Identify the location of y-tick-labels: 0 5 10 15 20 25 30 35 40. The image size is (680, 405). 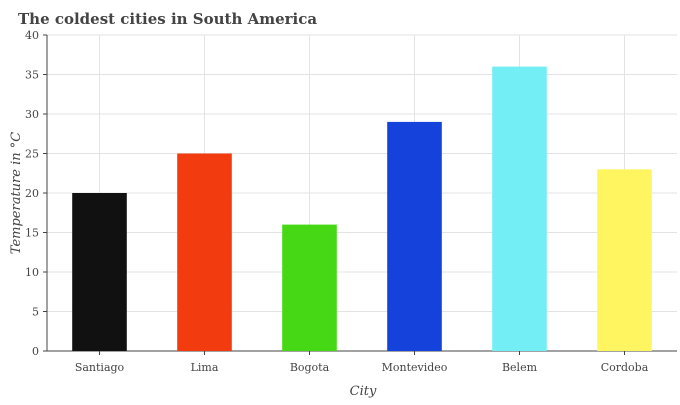
(32, 193).